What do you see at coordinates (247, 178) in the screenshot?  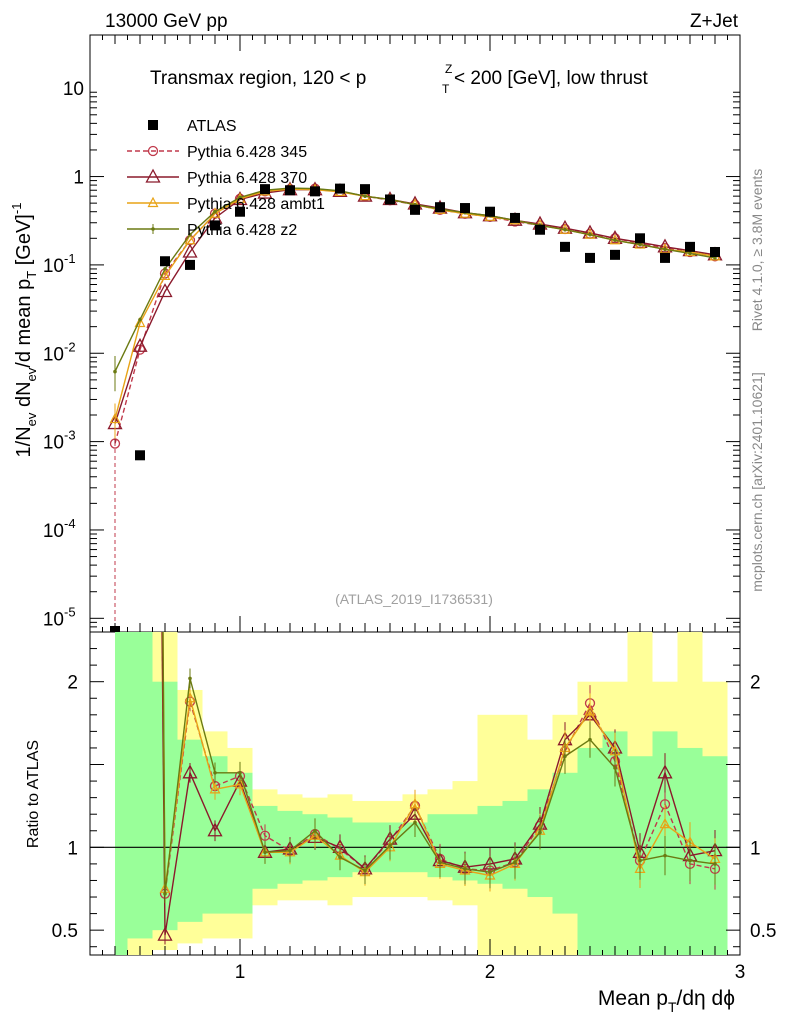 I see `legend-label: Pythia 6.428 370` at bounding box center [247, 178].